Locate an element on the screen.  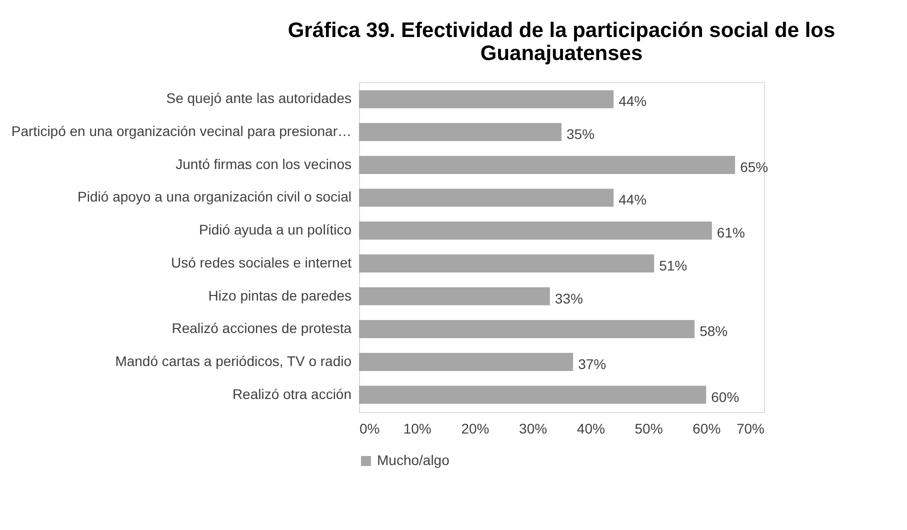
legend-label: Mucho/algo is located at coordinates (413, 460).